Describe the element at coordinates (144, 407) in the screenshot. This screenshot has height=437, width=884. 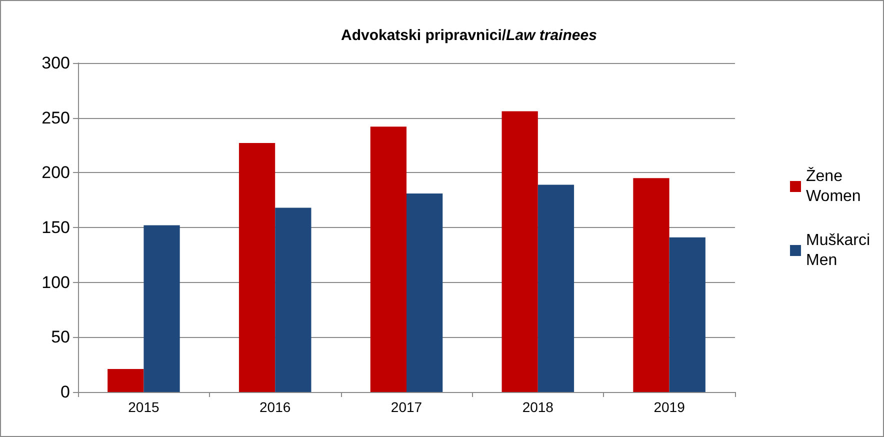
I see `x-tick-label: 2015` at that location.